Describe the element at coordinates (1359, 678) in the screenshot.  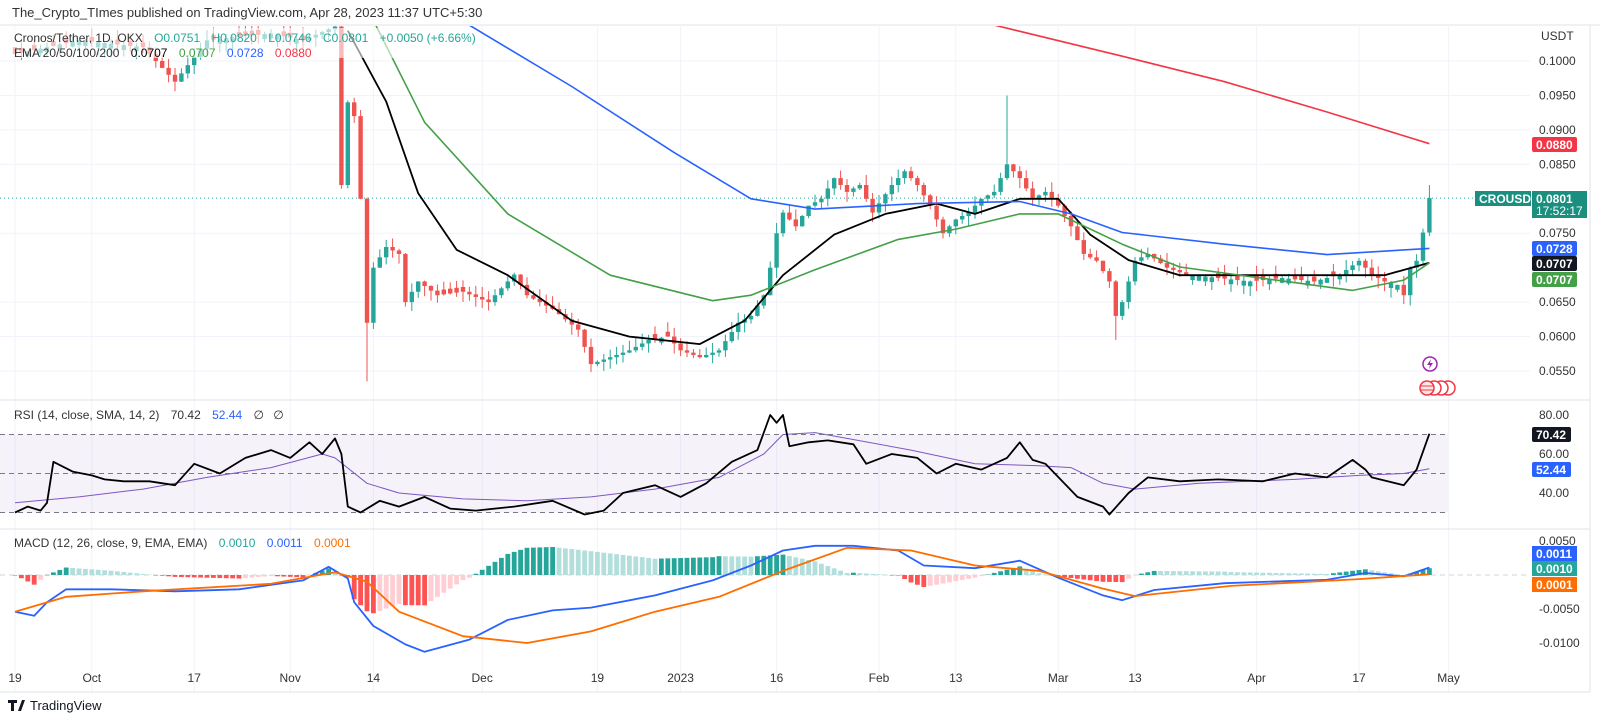
I see `date-tick-label: 17` at that location.